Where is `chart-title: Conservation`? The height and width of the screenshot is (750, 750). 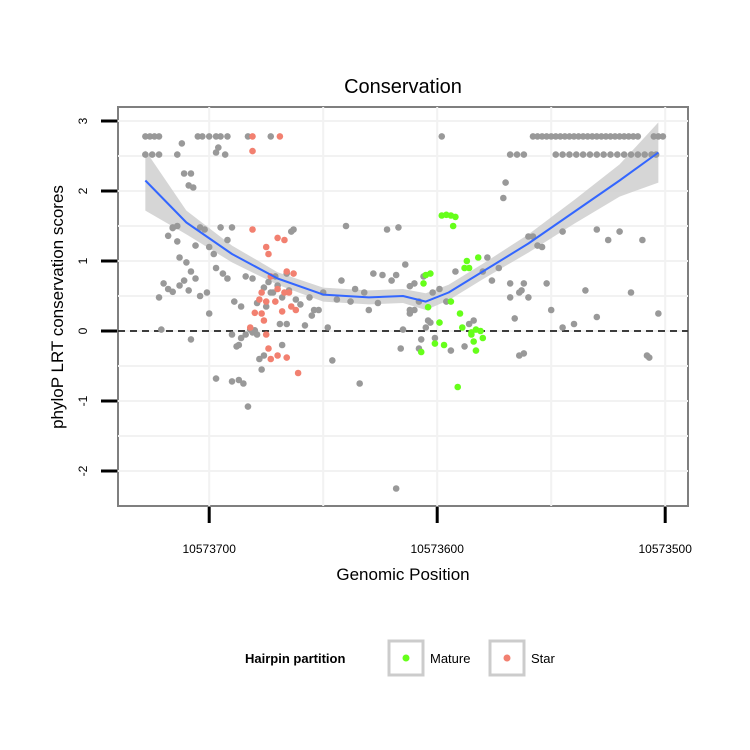 chart-title: Conservation is located at coordinates (403, 87).